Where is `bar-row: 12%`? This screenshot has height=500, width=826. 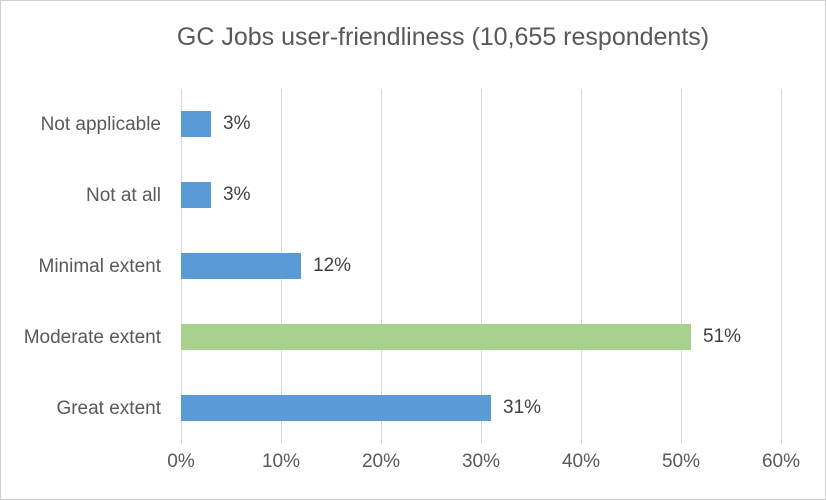 bar-row: 12% is located at coordinates (481, 266).